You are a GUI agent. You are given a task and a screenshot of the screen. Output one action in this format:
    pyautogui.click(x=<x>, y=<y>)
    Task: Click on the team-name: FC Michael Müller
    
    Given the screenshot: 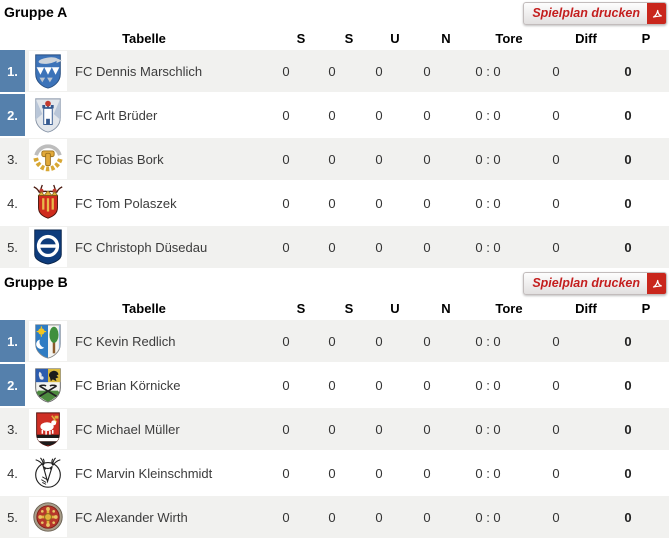 What is the action you would take?
    pyautogui.click(x=127, y=429)
    